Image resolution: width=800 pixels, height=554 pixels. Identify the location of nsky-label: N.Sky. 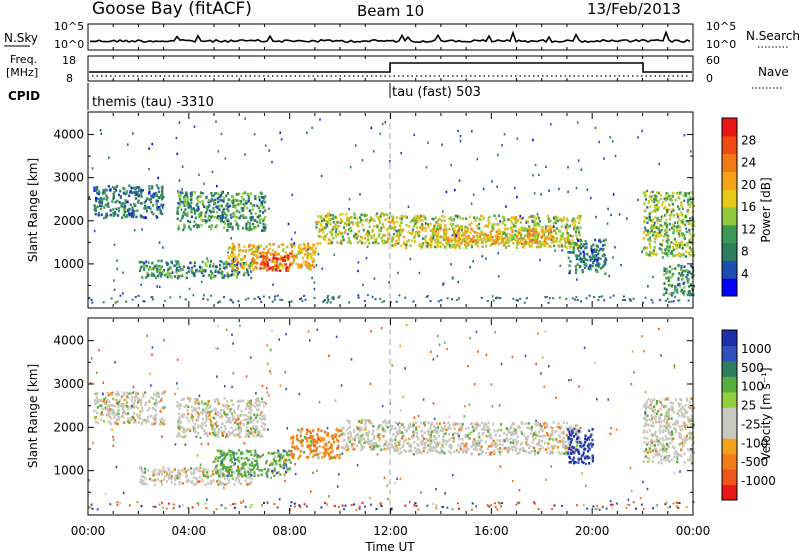
(21, 38).